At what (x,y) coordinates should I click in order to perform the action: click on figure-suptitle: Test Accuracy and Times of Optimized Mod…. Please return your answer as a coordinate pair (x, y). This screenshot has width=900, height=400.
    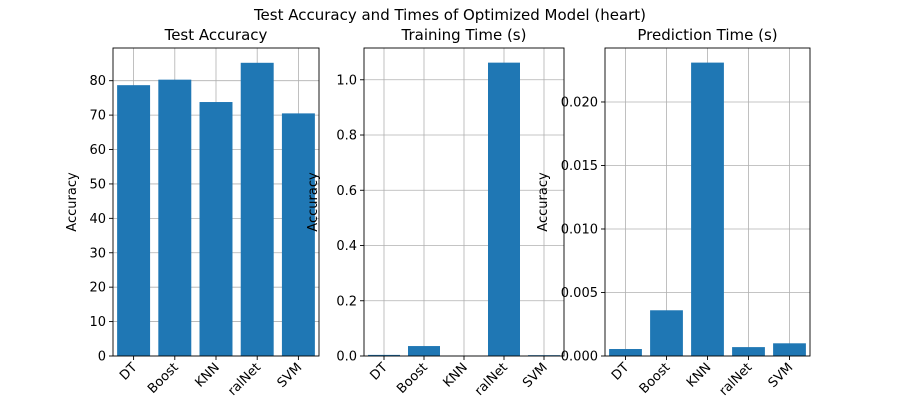
    Looking at the image, I should click on (449, 15).